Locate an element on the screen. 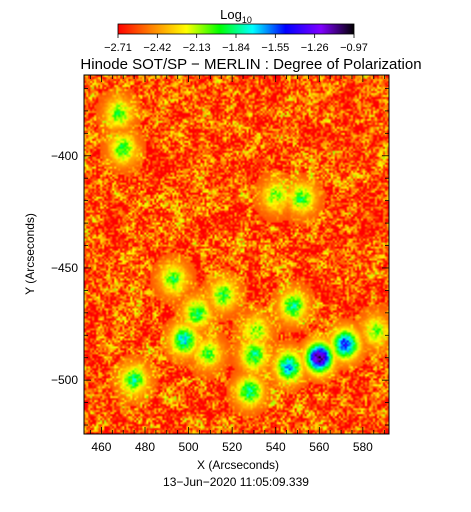  x-tick-label: 460 is located at coordinates (101, 447).